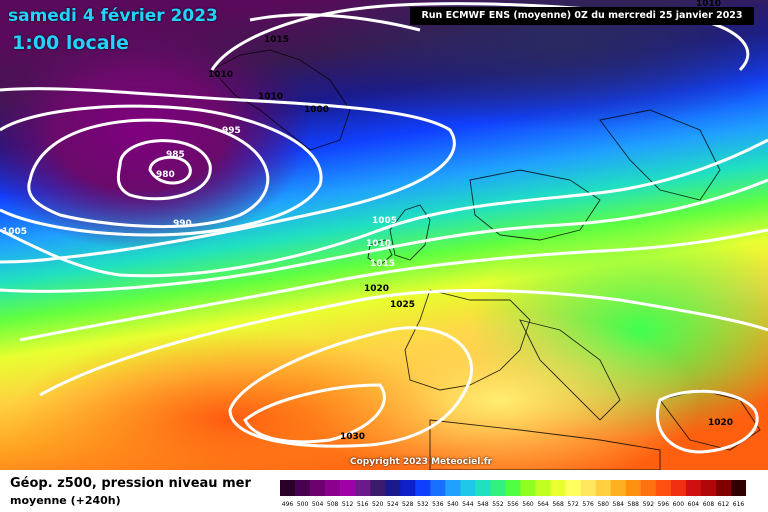 Image resolution: width=768 pixels, height=512 pixels. I want to click on scale-tick-label: 580, so click(603, 504).